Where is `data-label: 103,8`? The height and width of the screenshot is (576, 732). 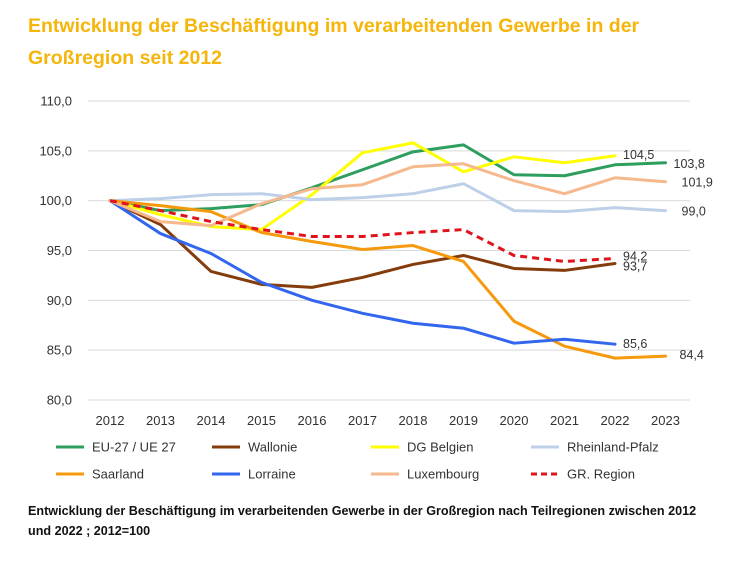 data-label: 103,8 is located at coordinates (689, 164).